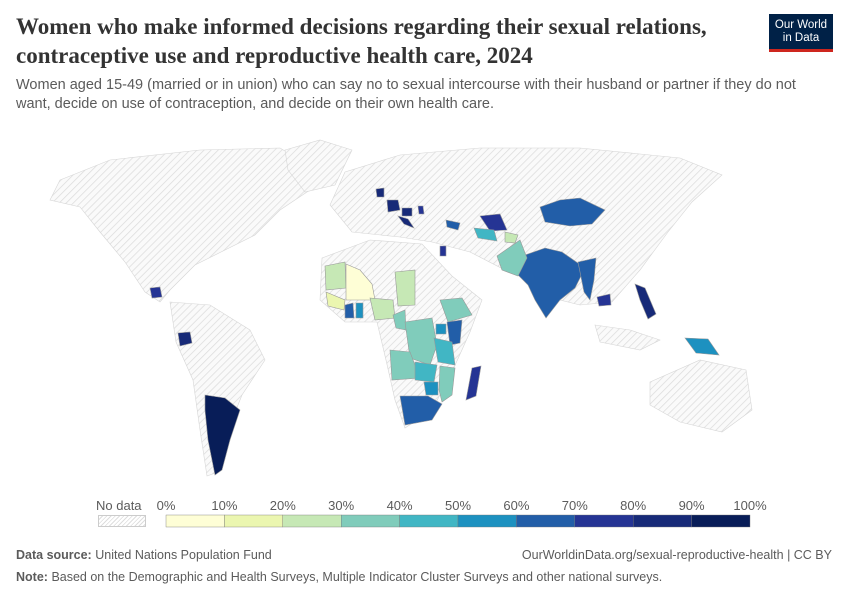  Describe the element at coordinates (335, 276) in the screenshot. I see `country-mauritania: Mauritania: 25%` at that location.